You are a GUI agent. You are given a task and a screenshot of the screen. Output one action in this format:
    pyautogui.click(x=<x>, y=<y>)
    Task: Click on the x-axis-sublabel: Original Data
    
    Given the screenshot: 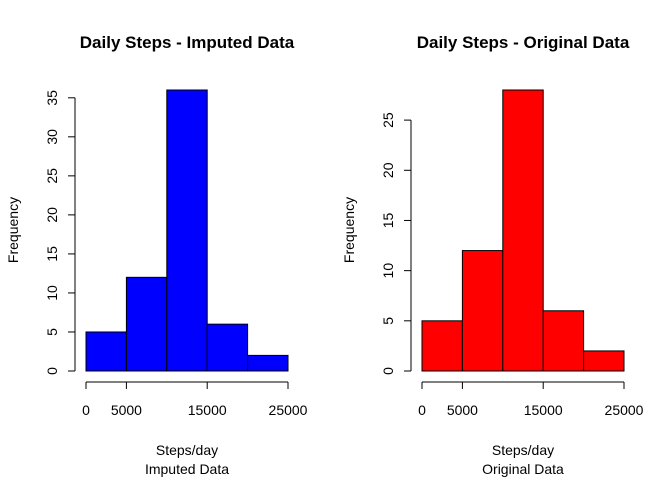 What is the action you would take?
    pyautogui.click(x=523, y=469)
    